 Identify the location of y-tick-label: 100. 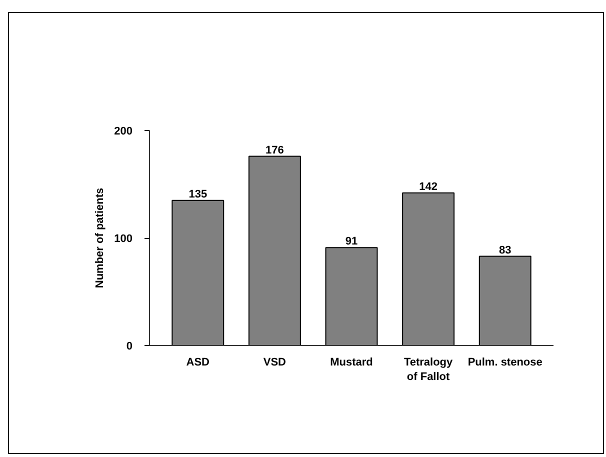
(123, 239).